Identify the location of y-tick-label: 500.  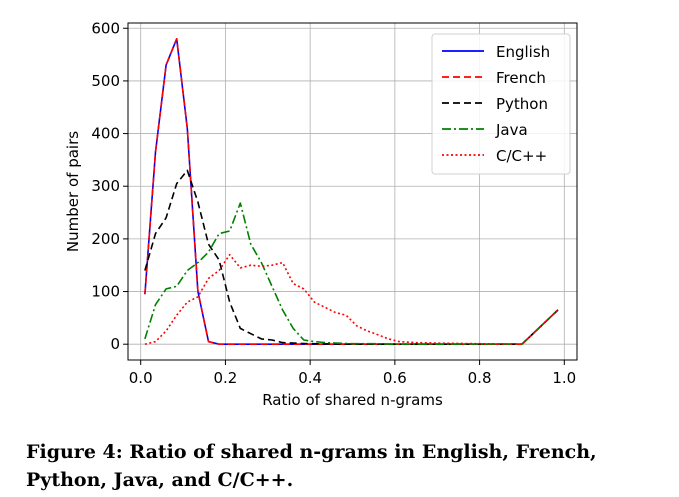
(105, 81).